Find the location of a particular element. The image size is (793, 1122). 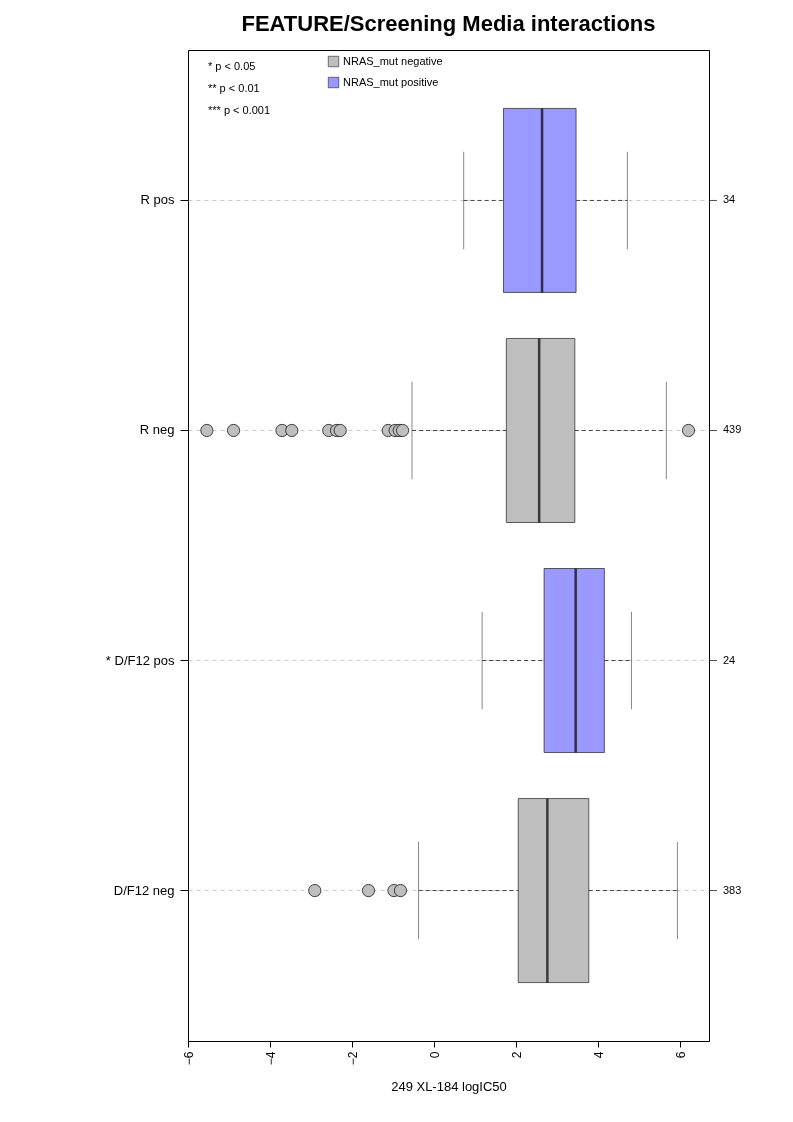

y-tick-label: R neg is located at coordinates (157, 430).